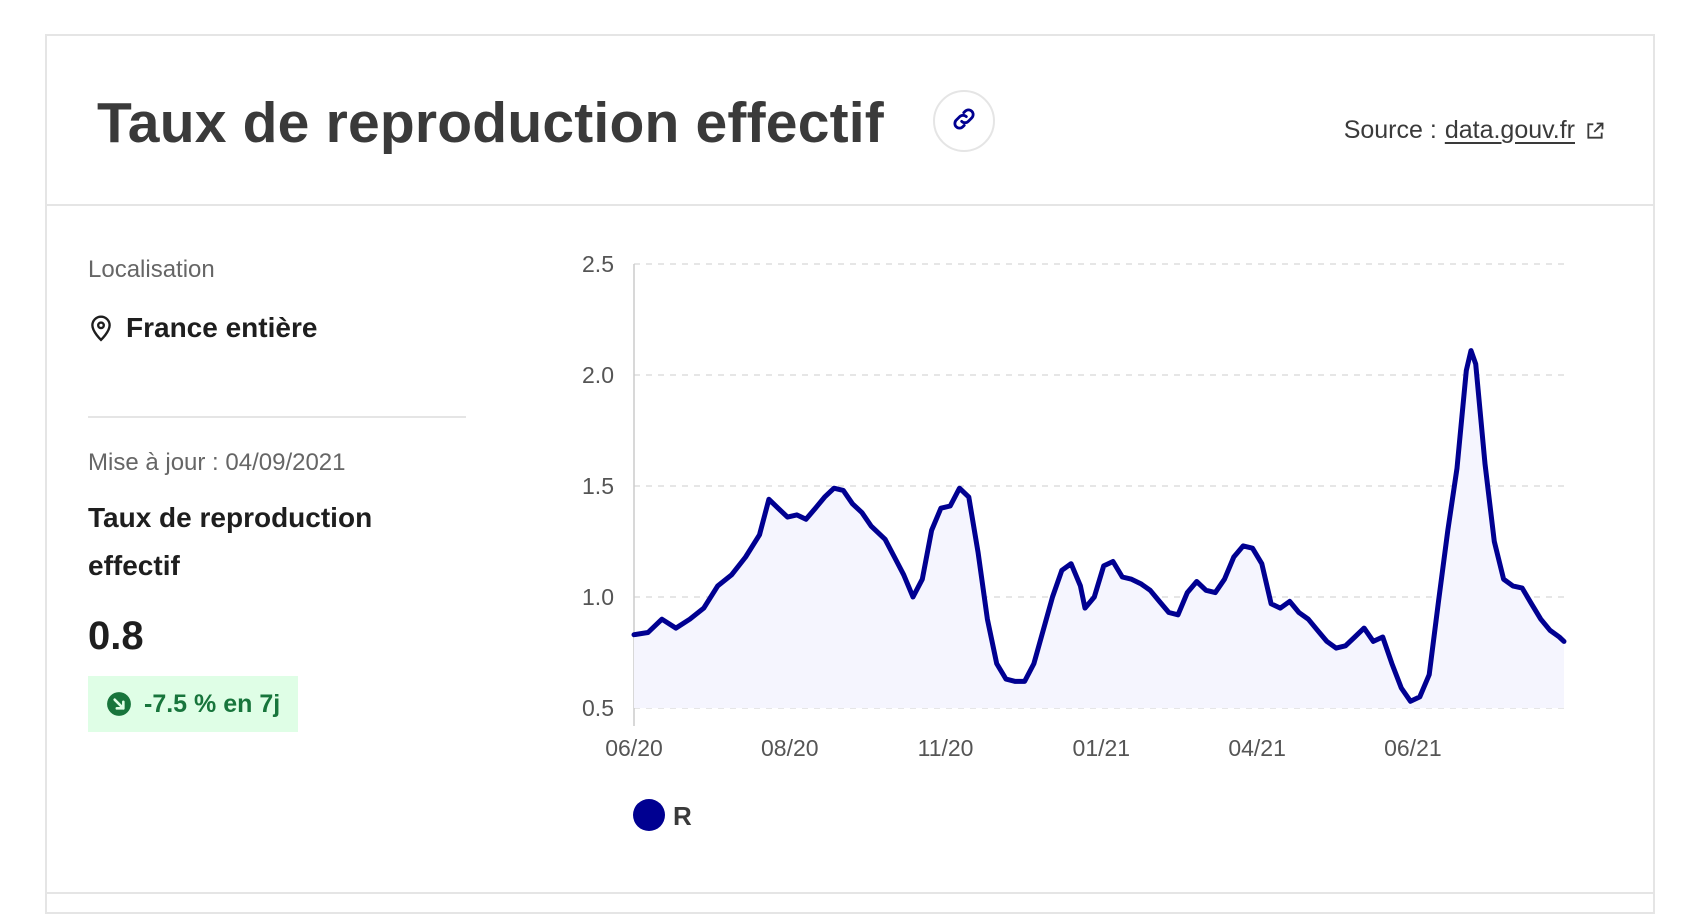 This screenshot has width=1686, height=914. I want to click on source-link: data.gouv.fr, so click(1525, 130).